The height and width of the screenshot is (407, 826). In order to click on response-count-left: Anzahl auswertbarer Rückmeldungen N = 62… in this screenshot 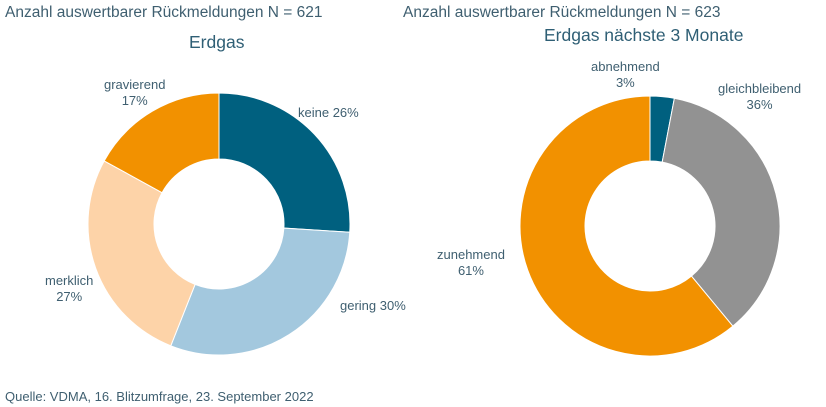, I will do `click(164, 12)`.